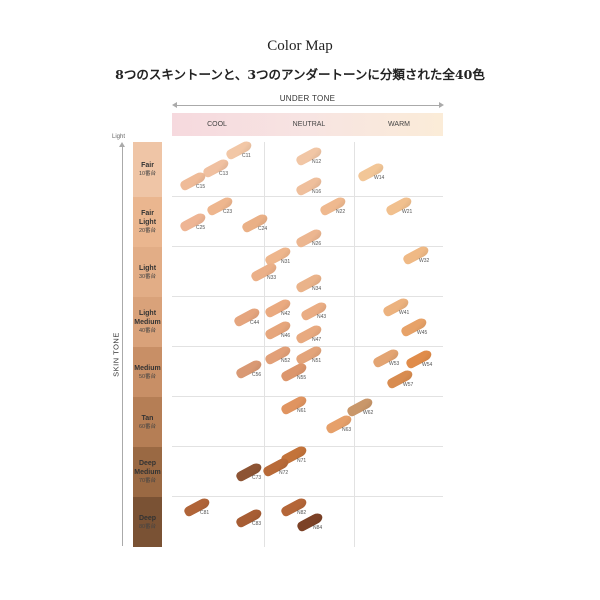 Image resolution: width=600 pixels, height=600 pixels. Describe the element at coordinates (407, 212) in the screenshot. I see `shade-code-label: W21` at that location.